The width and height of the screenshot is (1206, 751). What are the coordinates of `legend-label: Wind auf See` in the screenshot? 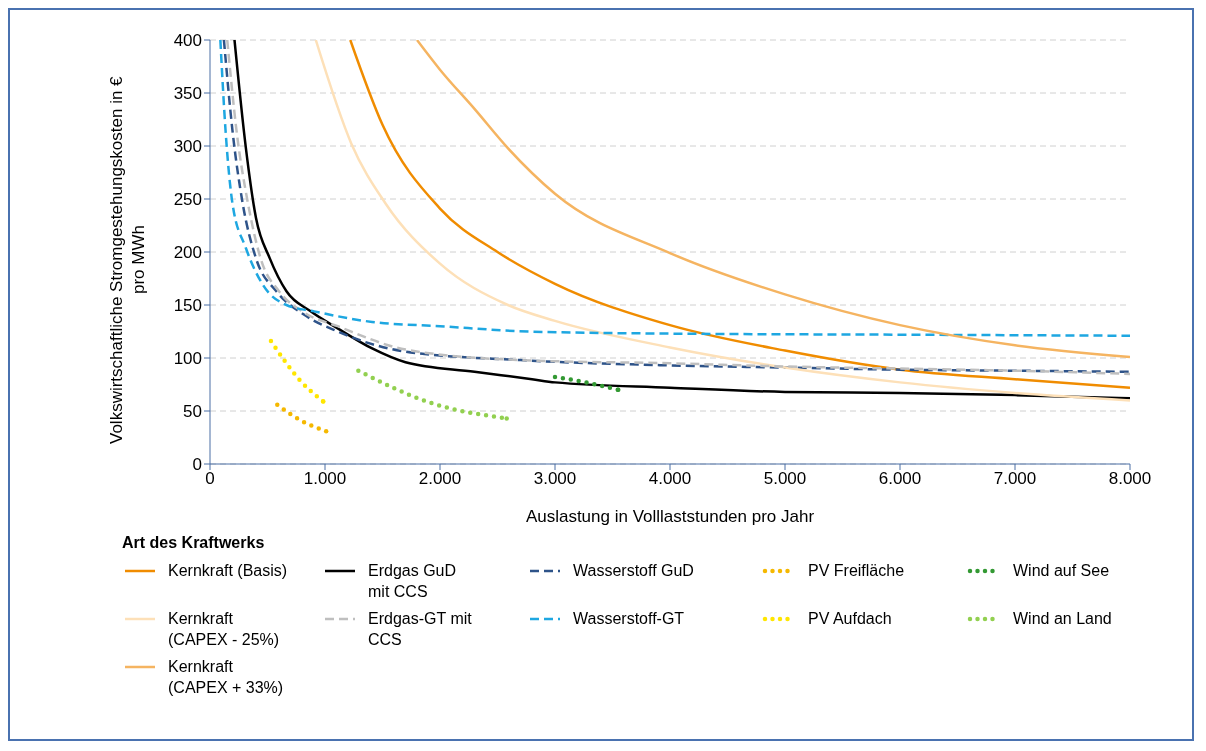 It's located at (1061, 571).